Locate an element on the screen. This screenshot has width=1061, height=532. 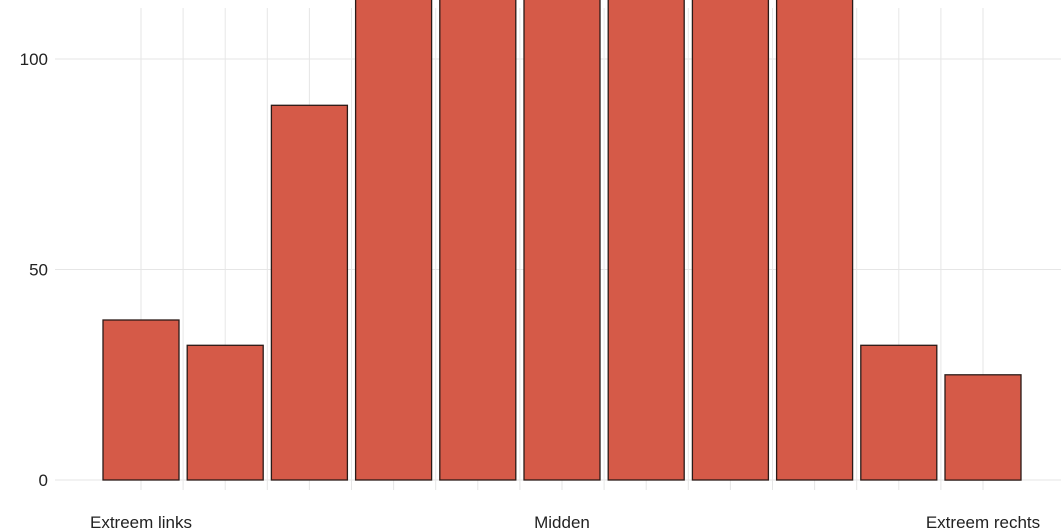
y-tick-label: 50 is located at coordinates (38, 270).